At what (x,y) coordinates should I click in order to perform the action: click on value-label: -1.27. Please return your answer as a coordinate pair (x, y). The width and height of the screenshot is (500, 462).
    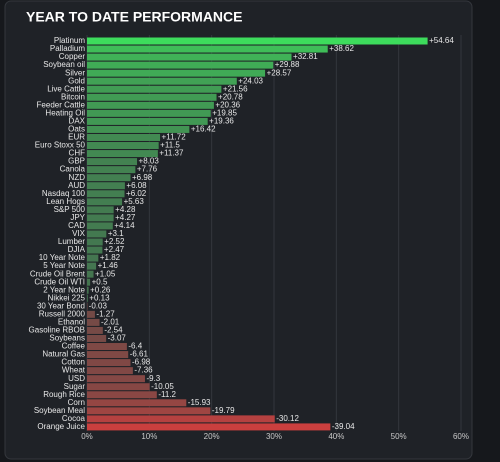
    Looking at the image, I should click on (105, 313).